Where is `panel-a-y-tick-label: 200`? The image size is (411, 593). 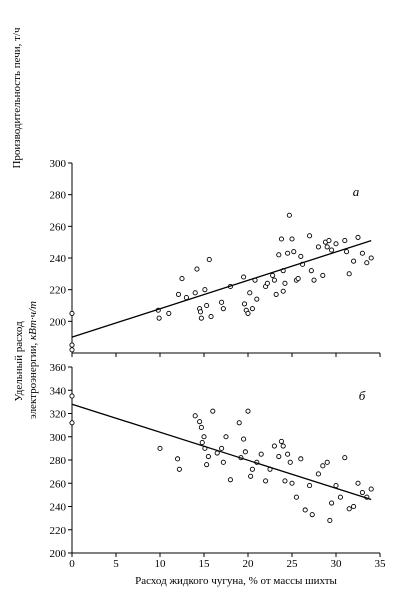 panel-a-y-tick-label: 200 is located at coordinates (58, 322).